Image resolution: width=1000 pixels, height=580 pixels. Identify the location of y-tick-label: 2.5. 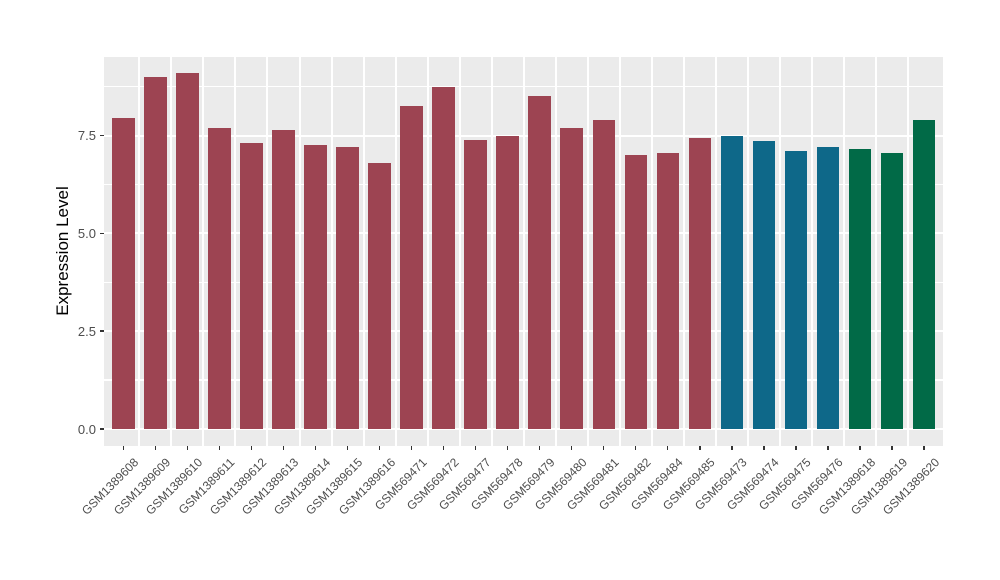
(86, 331).